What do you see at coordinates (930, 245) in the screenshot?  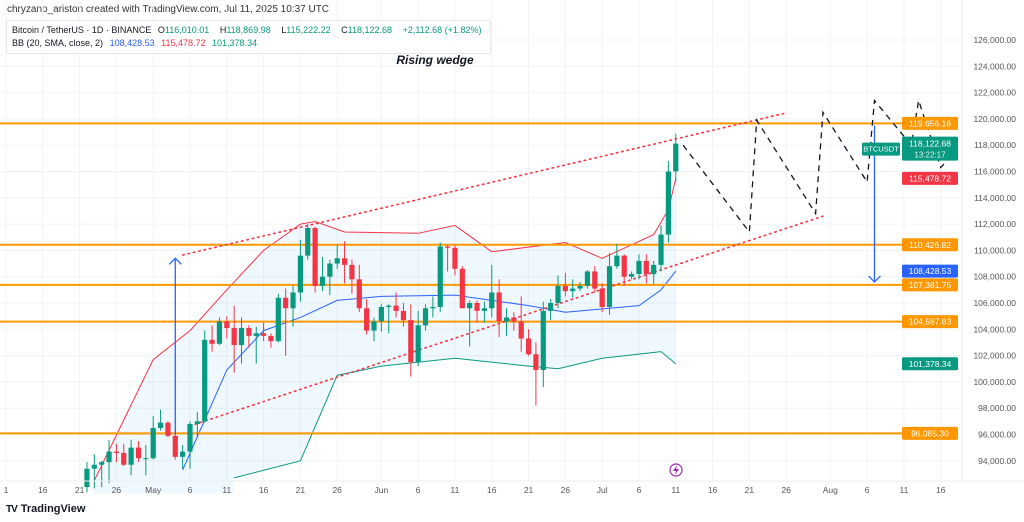 I see `level-price-tag: 110,426.82` at bounding box center [930, 245].